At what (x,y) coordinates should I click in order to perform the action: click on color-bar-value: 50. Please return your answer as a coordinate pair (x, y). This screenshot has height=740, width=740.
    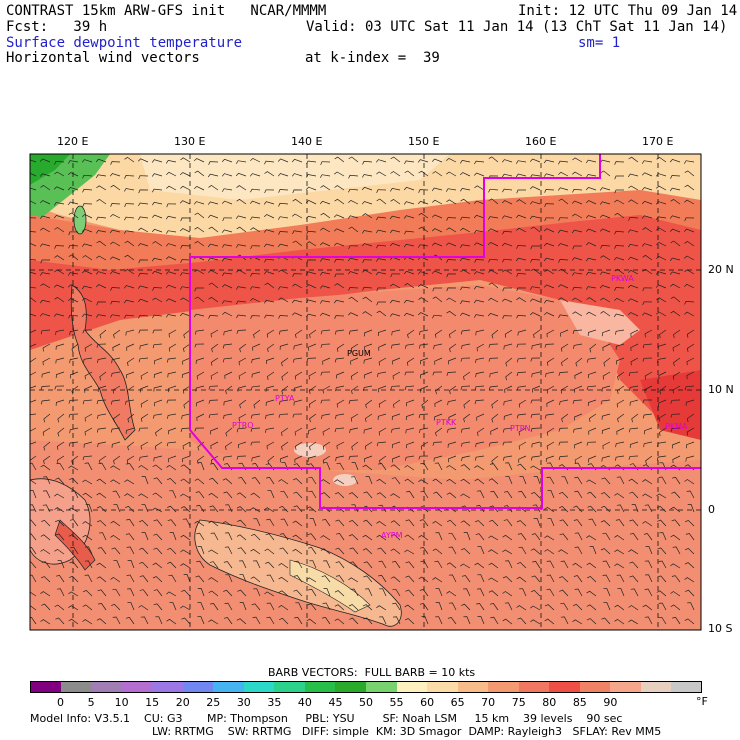
    Looking at the image, I should click on (366, 702).